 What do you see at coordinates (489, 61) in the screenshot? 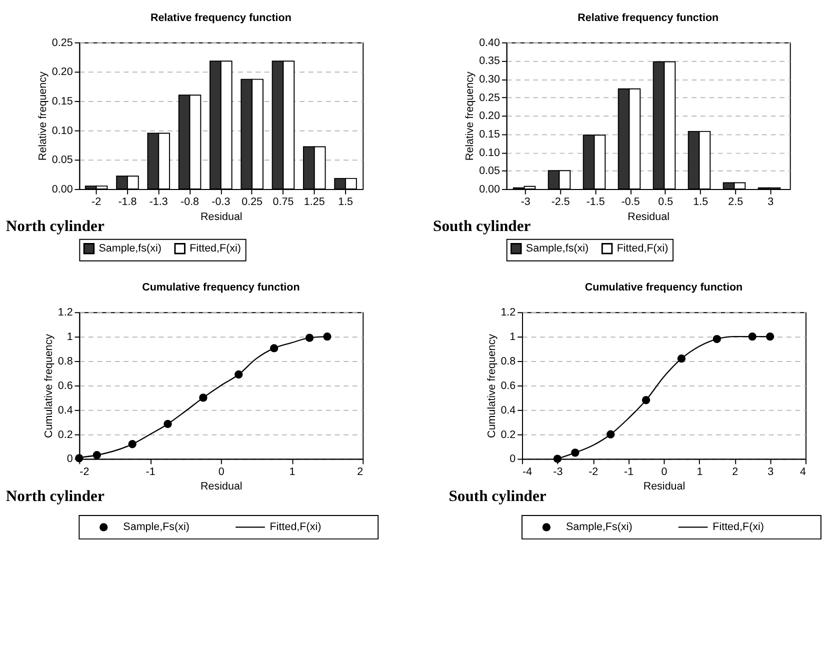
I see `y-tick-label: 0.35` at bounding box center [489, 61].